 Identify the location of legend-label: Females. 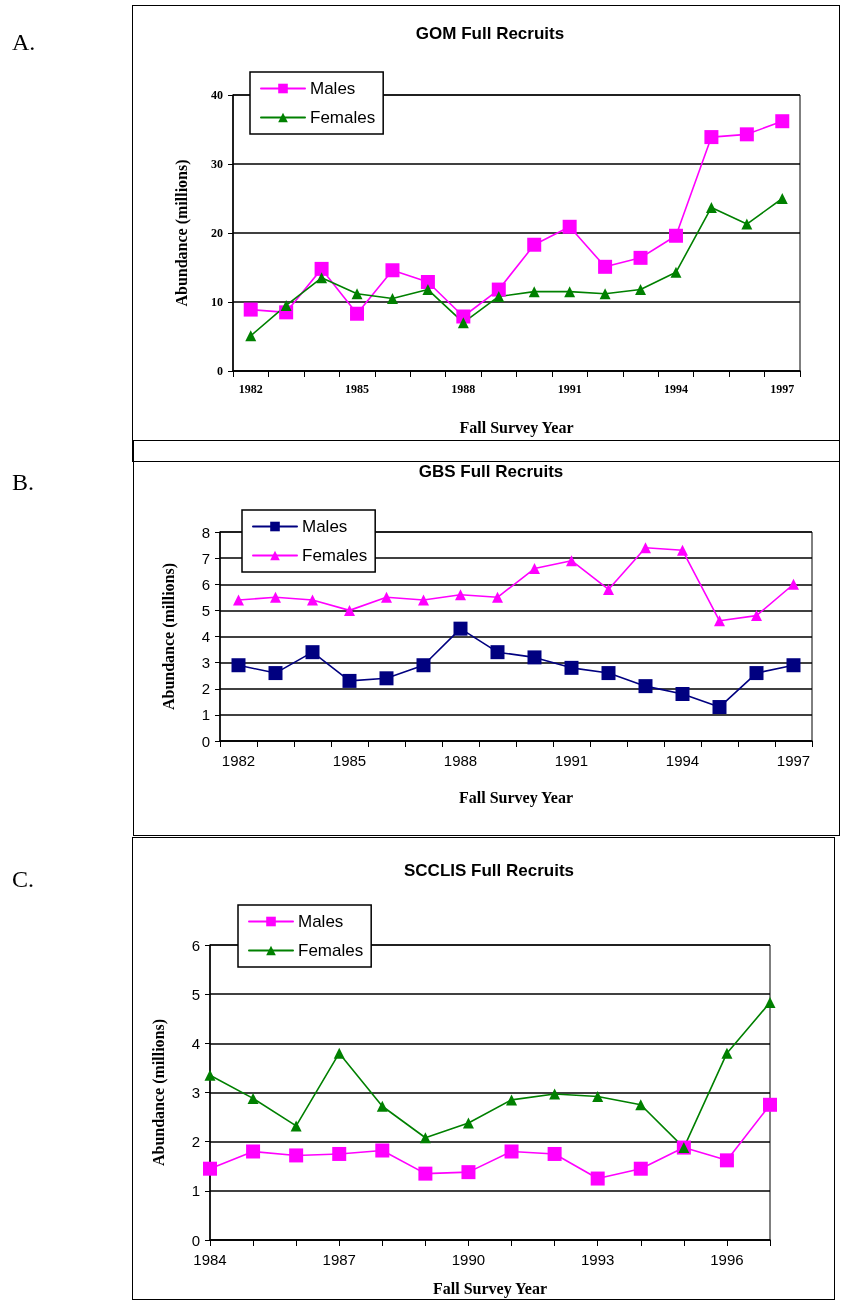
(343, 117).